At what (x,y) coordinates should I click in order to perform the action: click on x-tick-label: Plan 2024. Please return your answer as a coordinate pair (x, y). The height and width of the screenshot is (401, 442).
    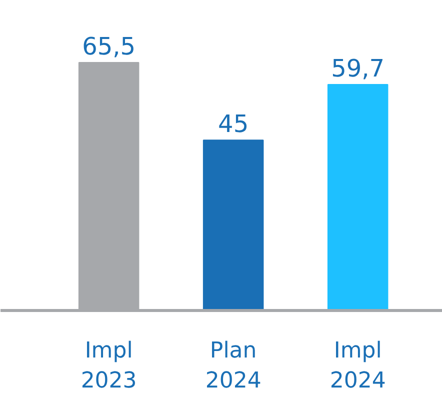
    Looking at the image, I should click on (233, 366).